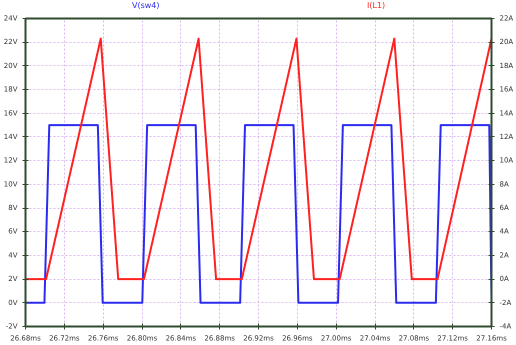 The width and height of the screenshot is (516, 345). I want to click on text: V(sw4), so click(146, 6).